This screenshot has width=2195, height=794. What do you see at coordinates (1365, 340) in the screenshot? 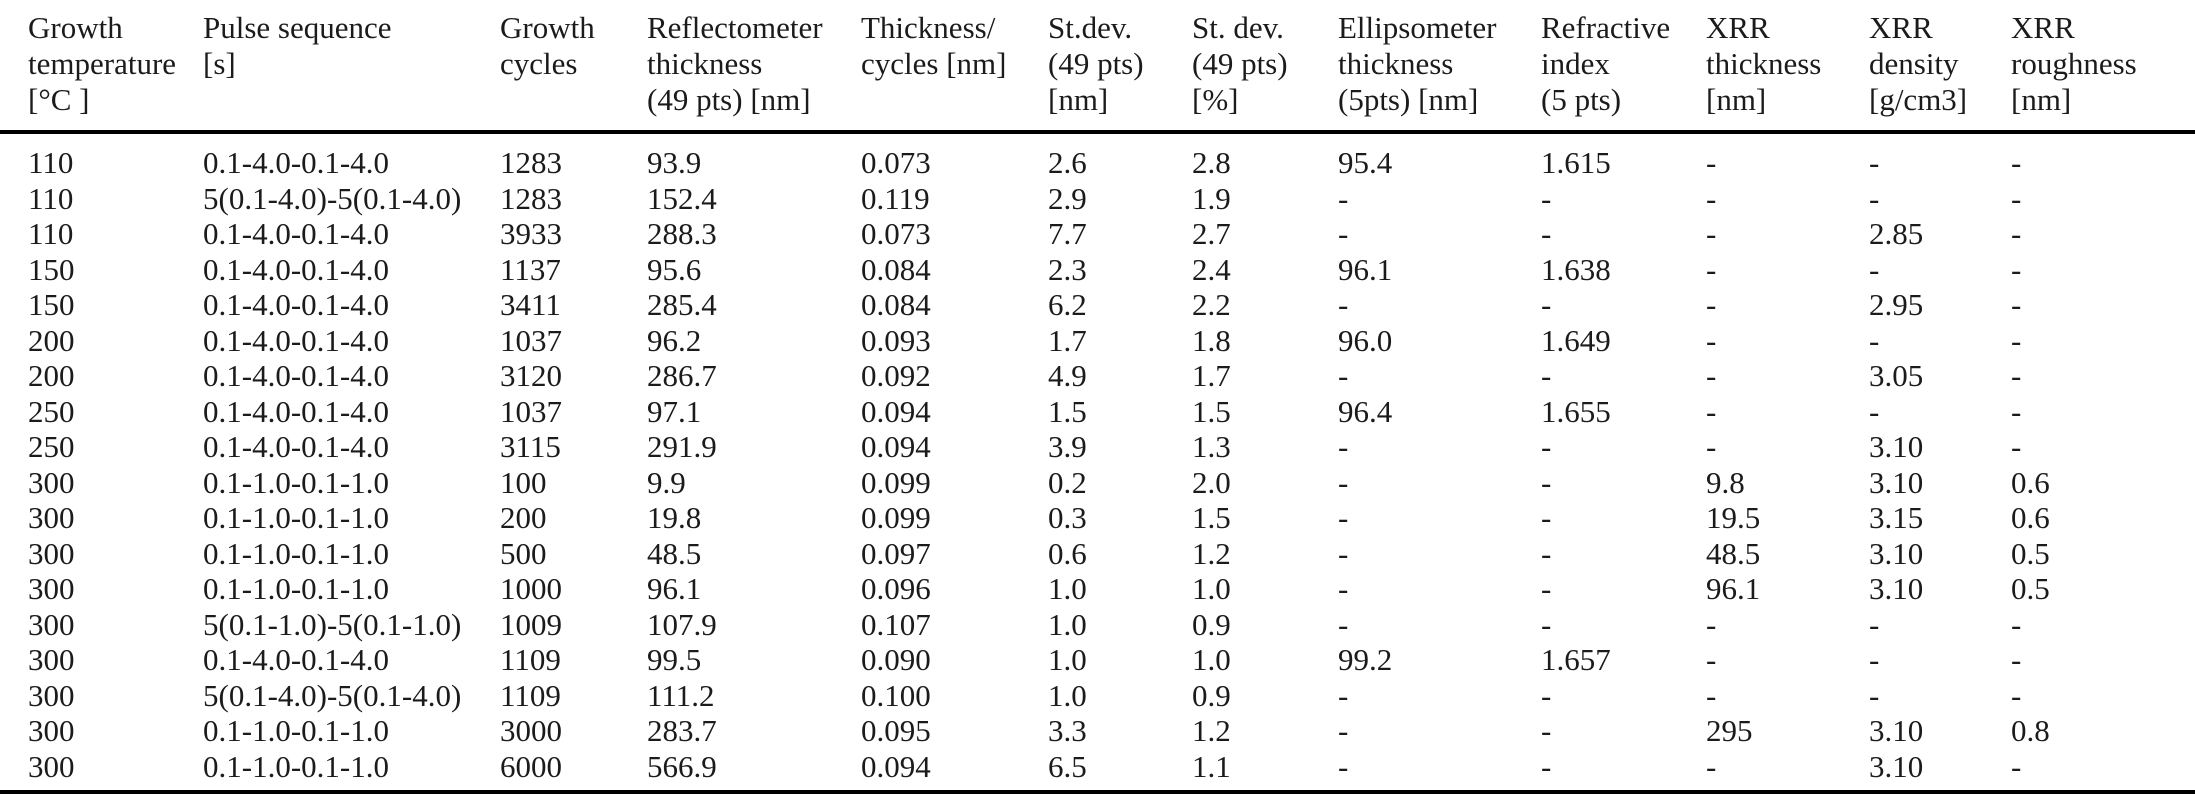
I see `table-cell: 96.0` at bounding box center [1365, 340].